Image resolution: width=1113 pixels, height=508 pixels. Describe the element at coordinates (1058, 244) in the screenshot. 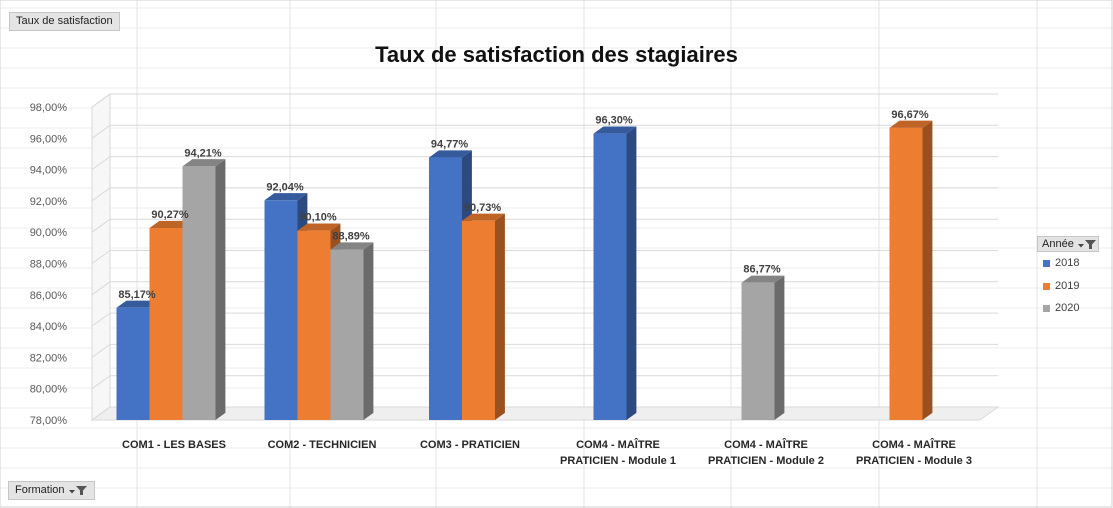

I see `legend-field-label: Année` at that location.